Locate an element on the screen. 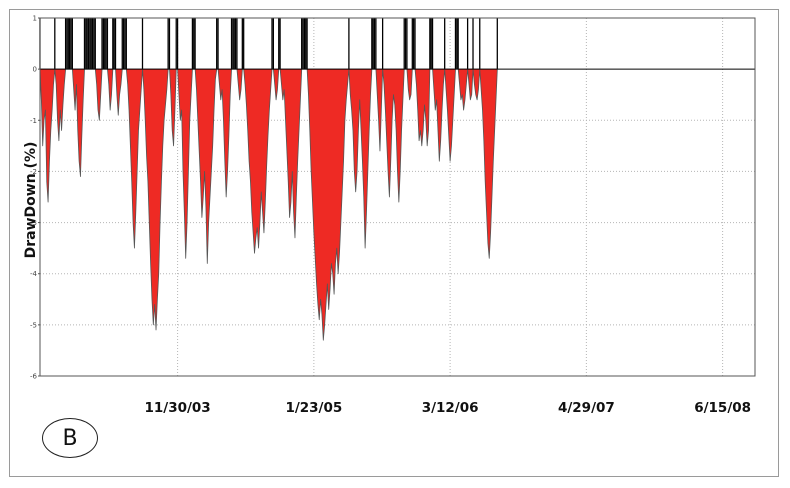 The height and width of the screenshot is (488, 790). y-tick-label: -3 is located at coordinates (33, 223).